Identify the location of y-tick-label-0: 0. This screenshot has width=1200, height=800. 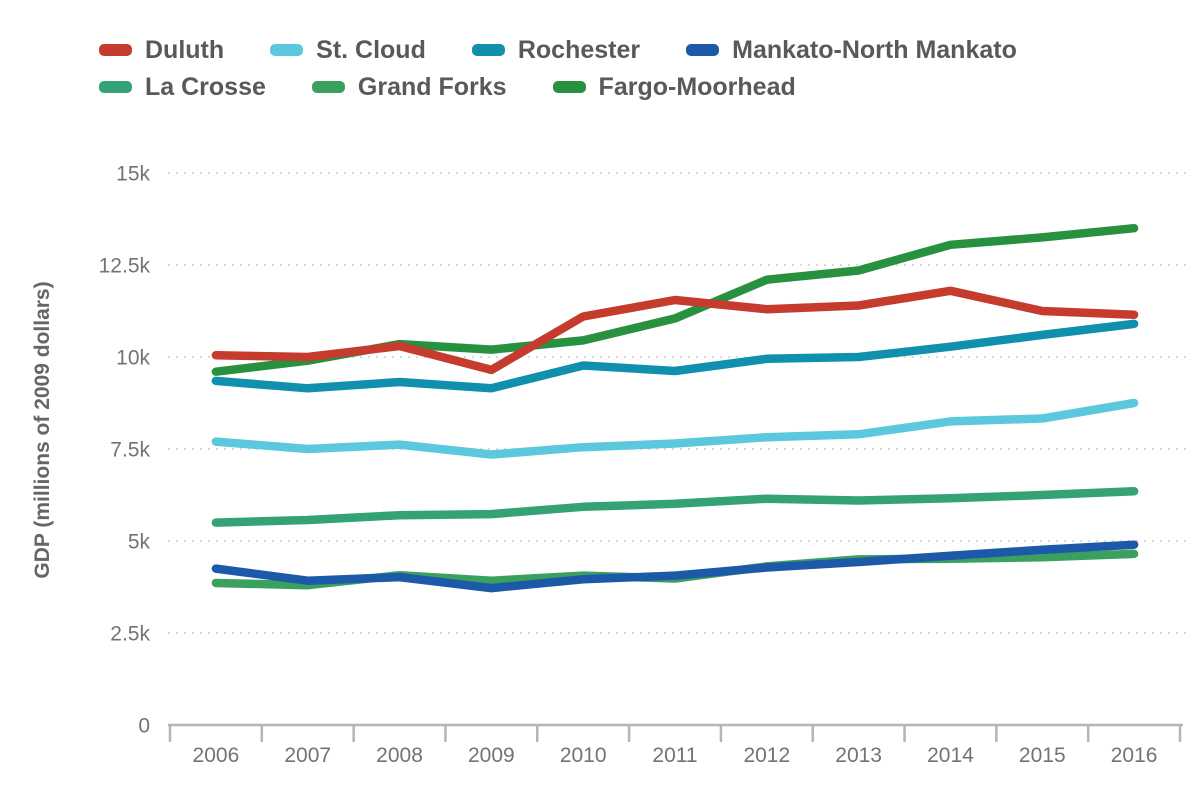
(144, 726).